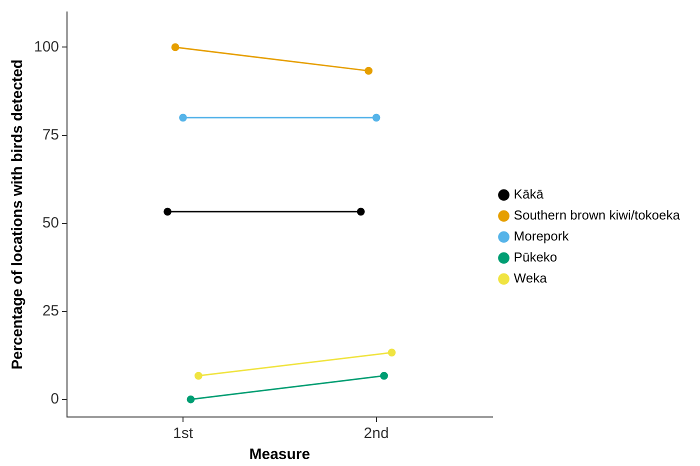 The height and width of the screenshot is (466, 700). What do you see at coordinates (51, 223) in the screenshot?
I see `y-tick-label: 50` at bounding box center [51, 223].